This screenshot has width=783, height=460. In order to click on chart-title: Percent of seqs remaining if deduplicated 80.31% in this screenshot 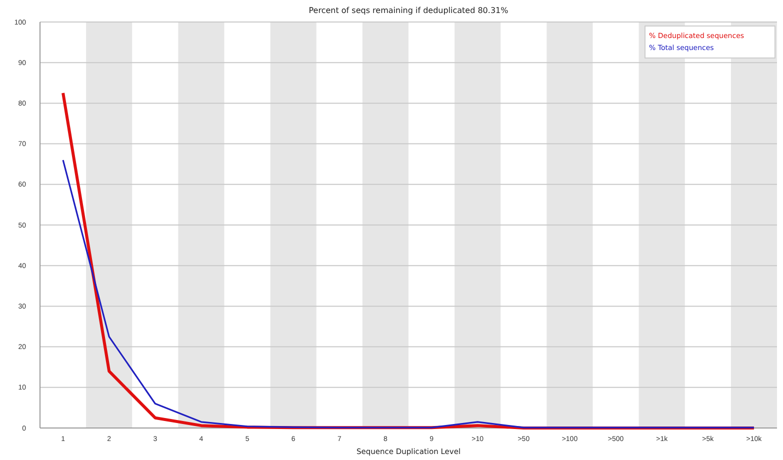, I will do `click(408, 10)`.